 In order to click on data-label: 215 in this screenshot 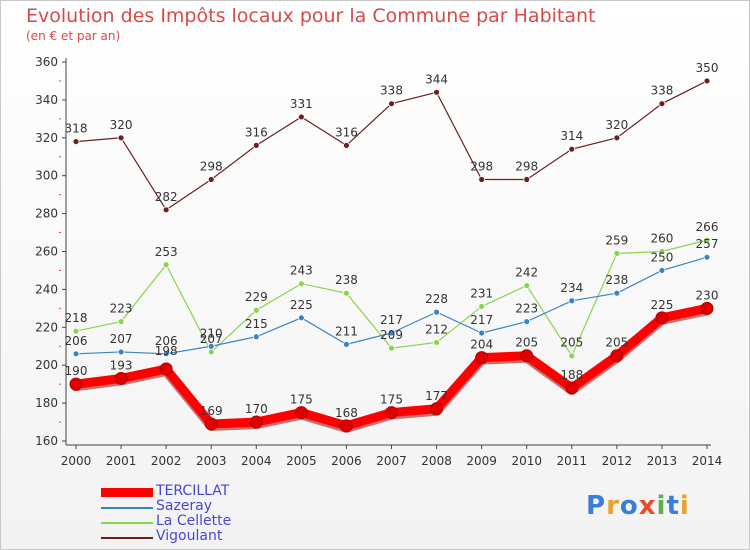, I will do `click(256, 324)`.